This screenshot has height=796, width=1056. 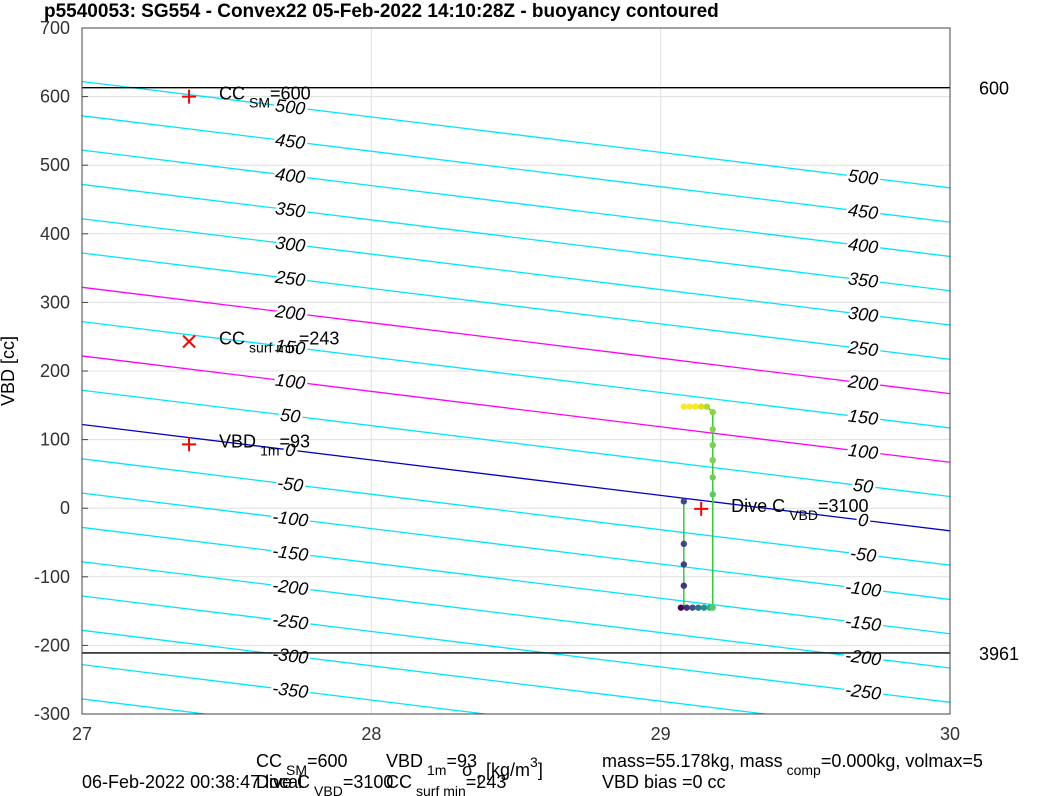 I want to click on y-tick-label: 700, so click(x=55, y=28).